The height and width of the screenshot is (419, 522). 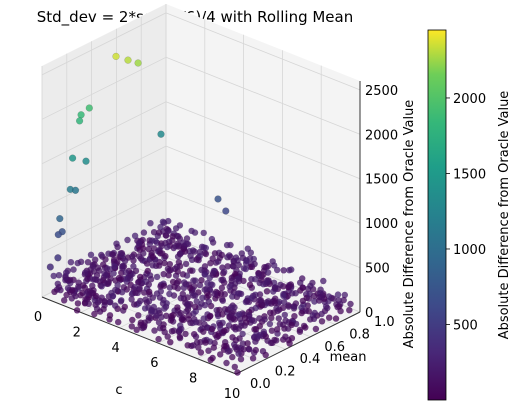 What do you see at coordinates (334, 347) in the screenshot?
I see `y-tick-label: 0.6` at bounding box center [334, 347].